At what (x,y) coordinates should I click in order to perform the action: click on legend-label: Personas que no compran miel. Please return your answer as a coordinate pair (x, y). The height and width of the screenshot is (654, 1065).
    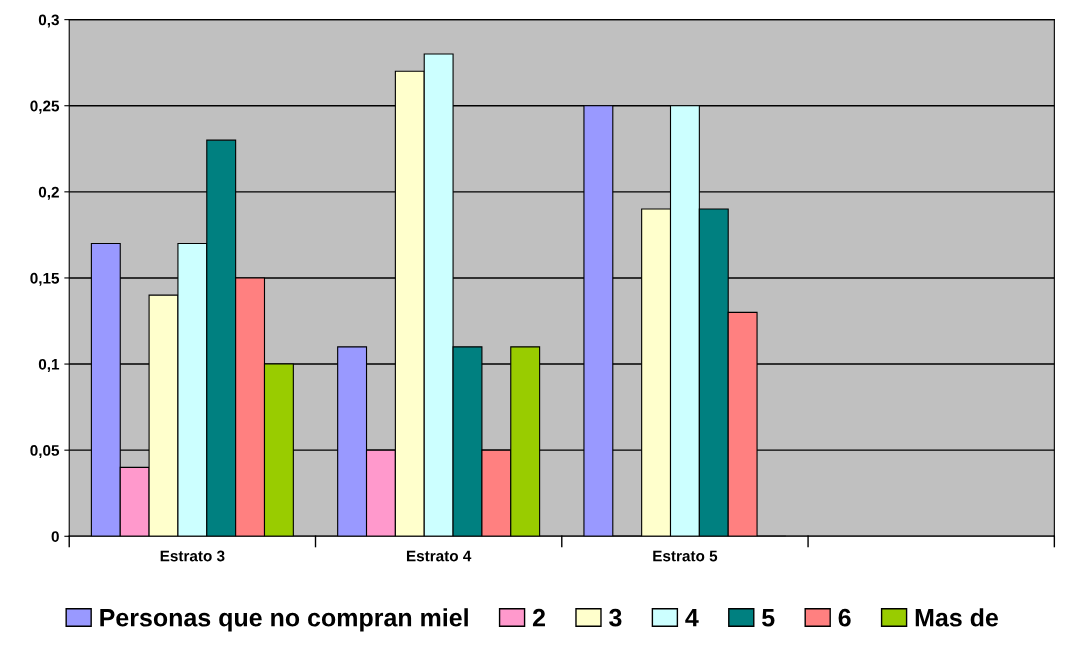
    Looking at the image, I should click on (284, 620).